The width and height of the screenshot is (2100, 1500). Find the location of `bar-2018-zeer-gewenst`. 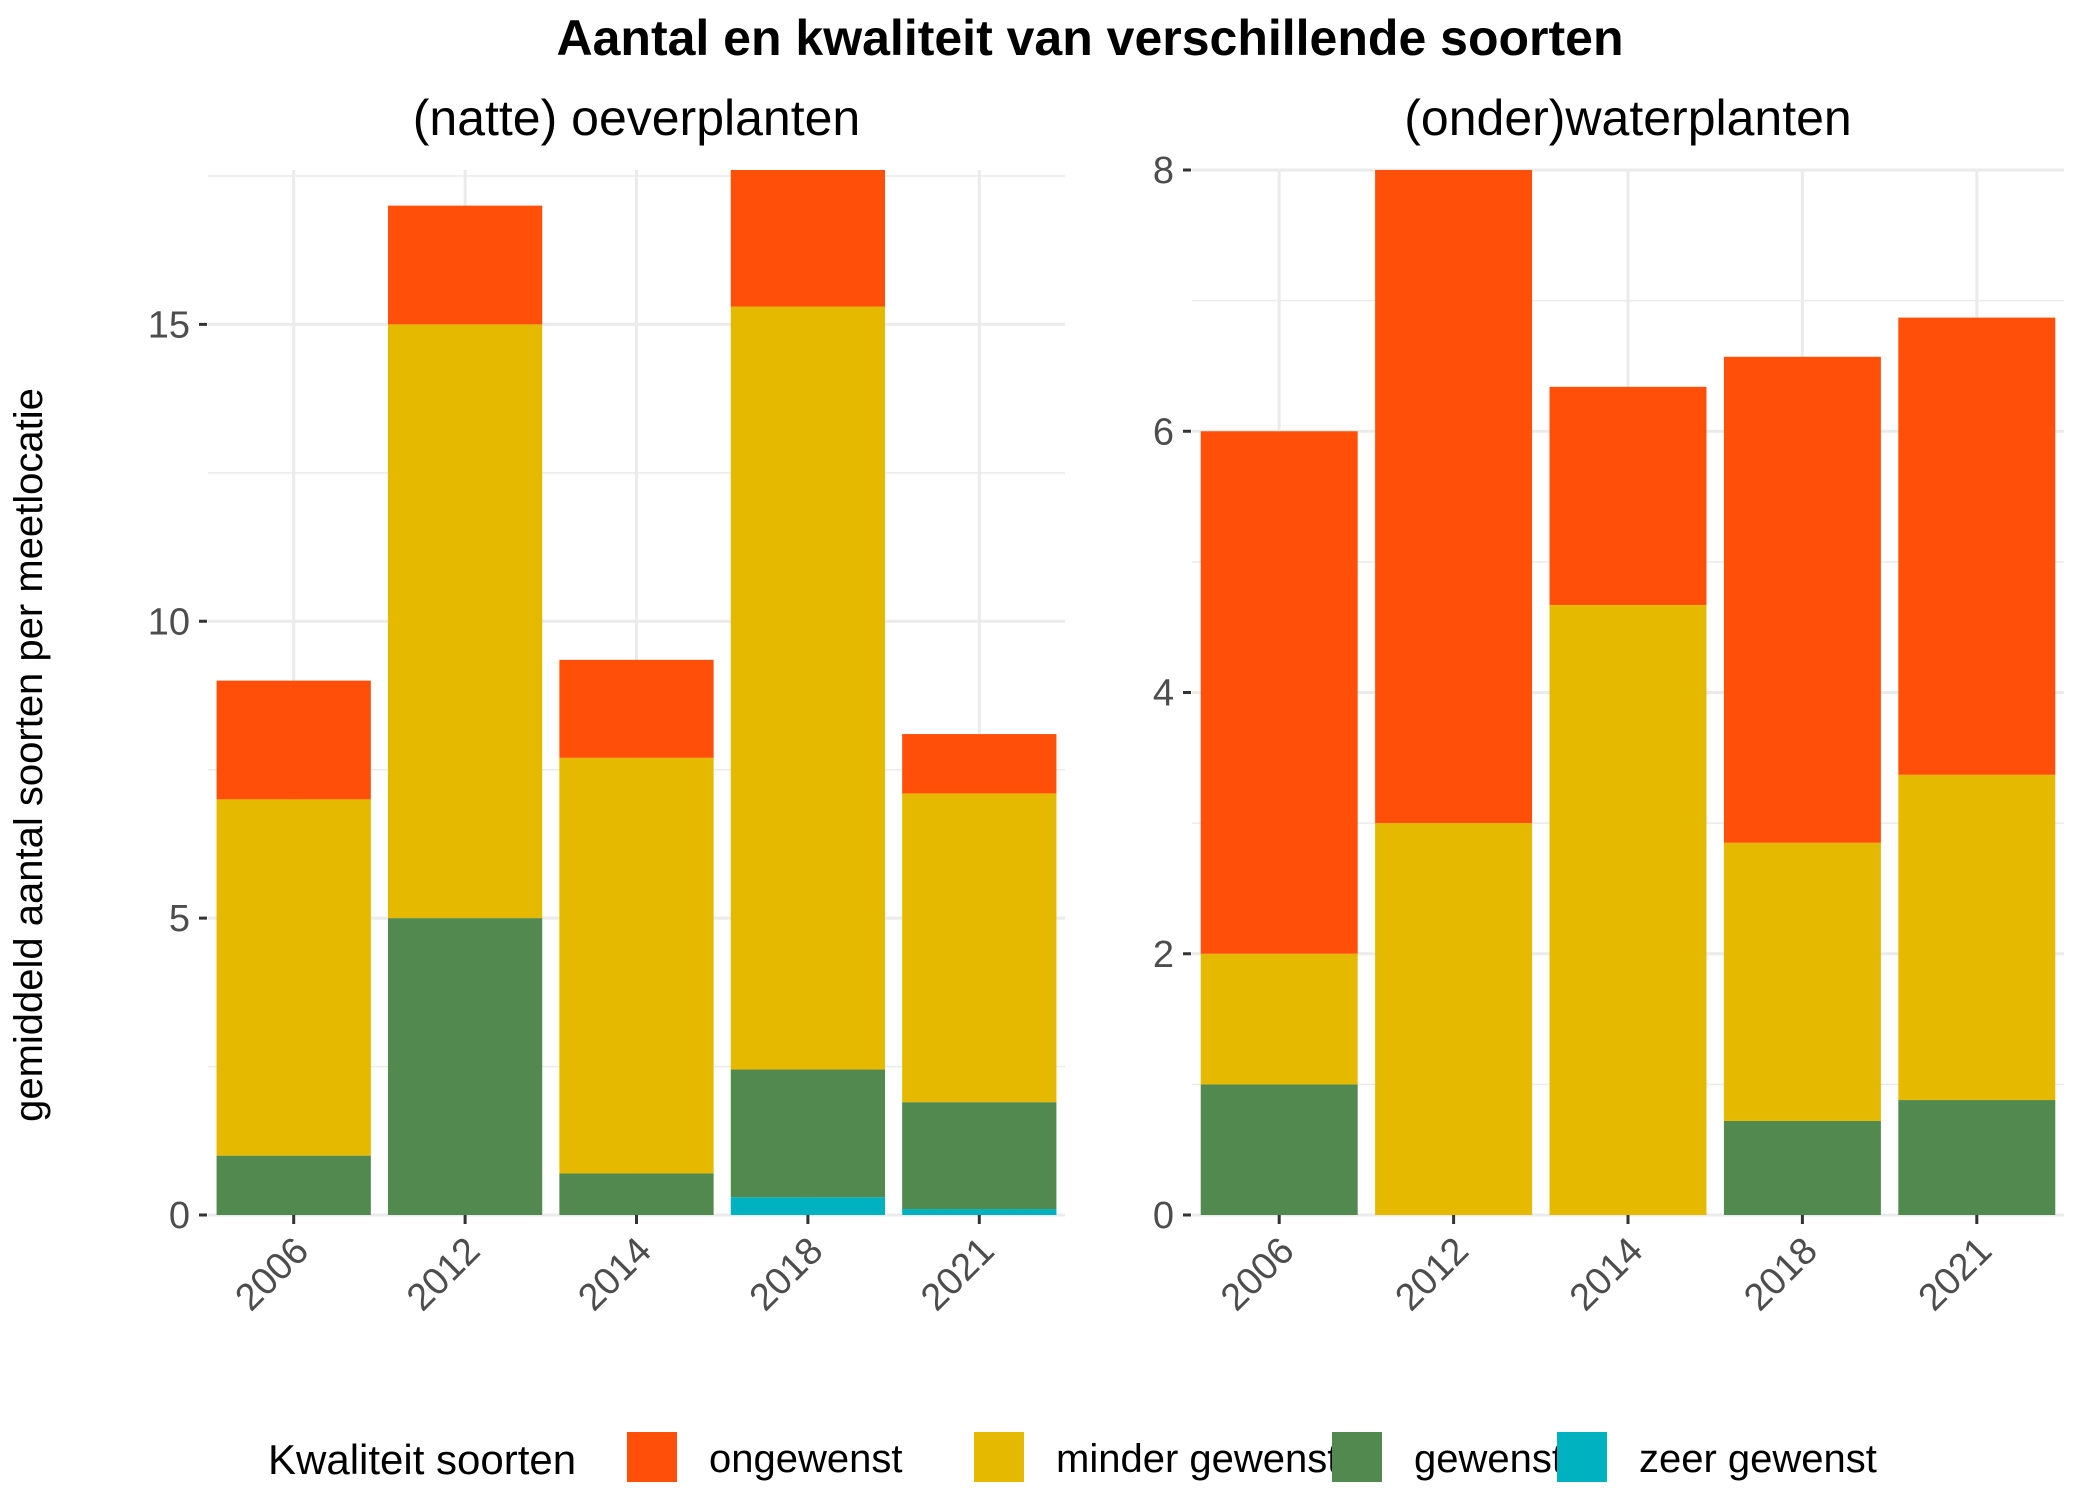

bar-2018-zeer-gewenst is located at coordinates (808, 1206).